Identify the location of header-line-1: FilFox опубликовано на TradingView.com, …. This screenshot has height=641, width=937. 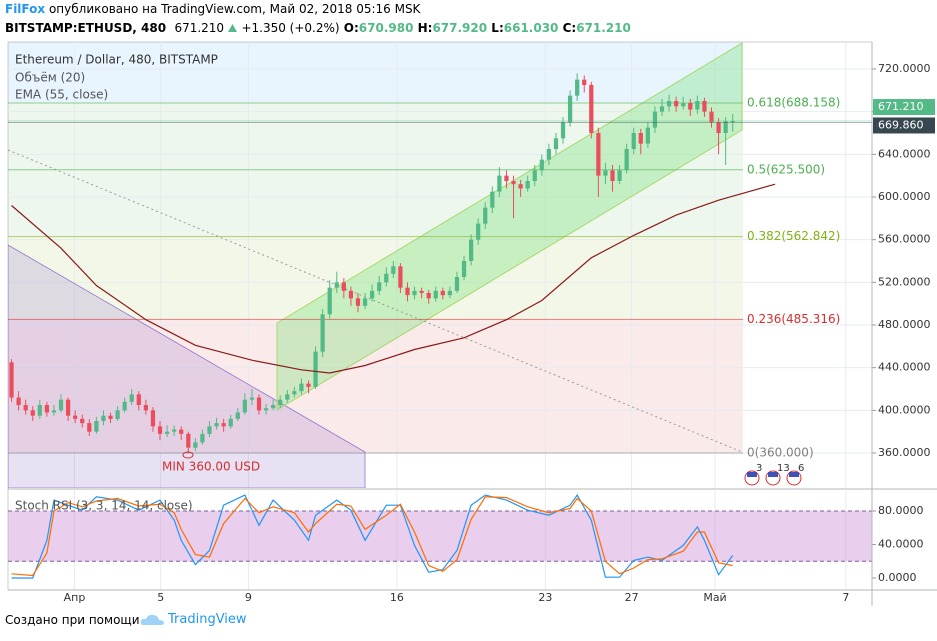
(212, 9).